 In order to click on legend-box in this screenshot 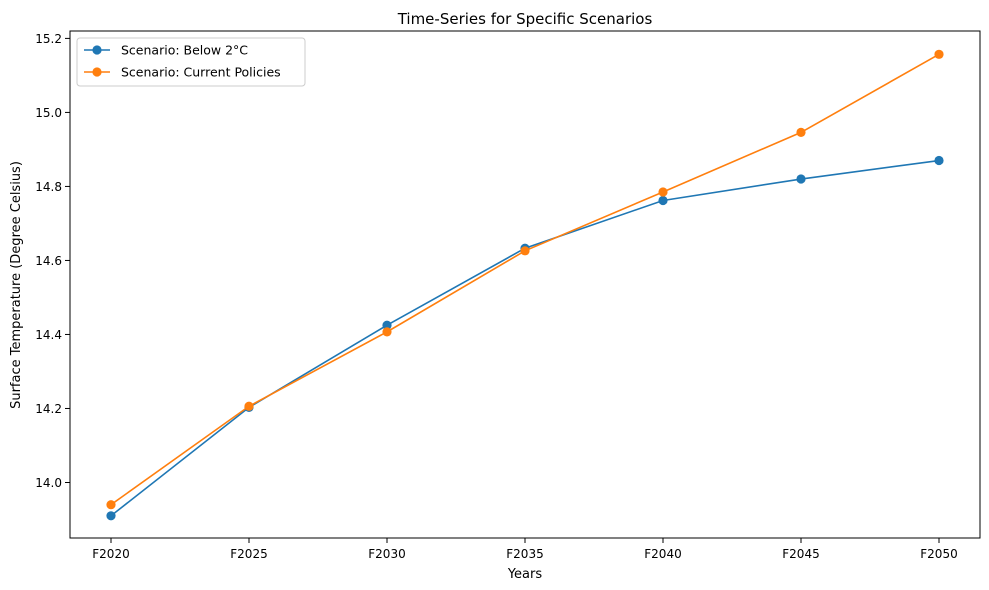, I will do `click(191, 62)`.